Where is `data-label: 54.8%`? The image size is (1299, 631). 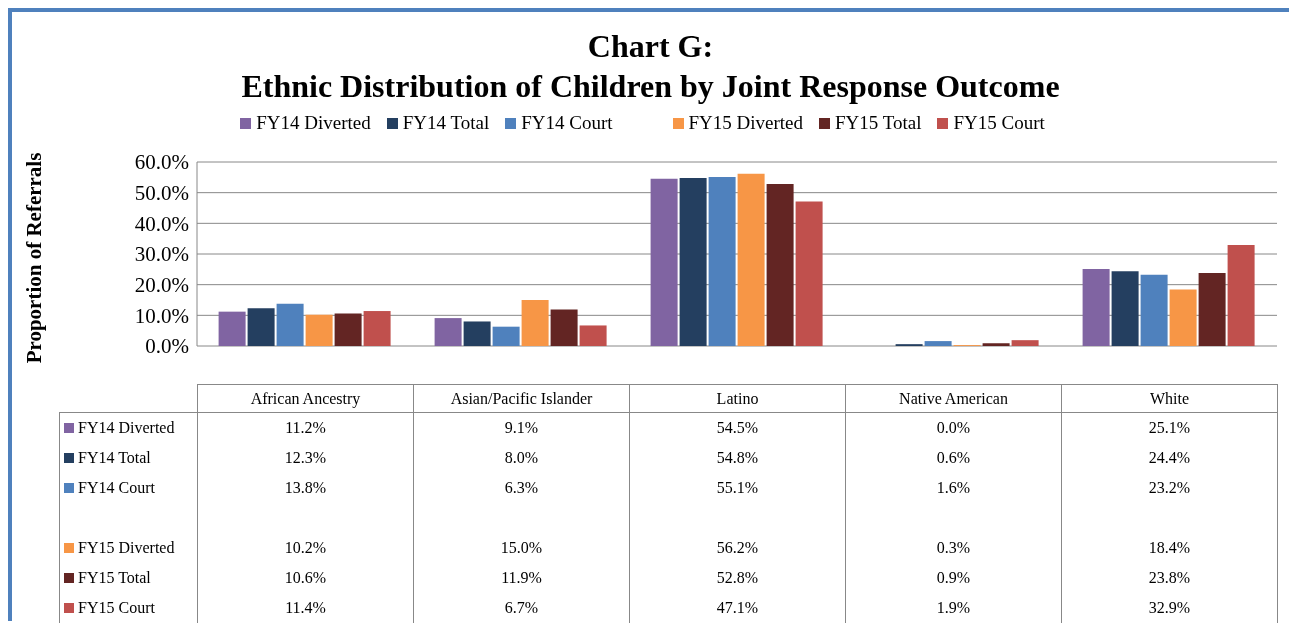 data-label: 54.8% is located at coordinates (737, 457).